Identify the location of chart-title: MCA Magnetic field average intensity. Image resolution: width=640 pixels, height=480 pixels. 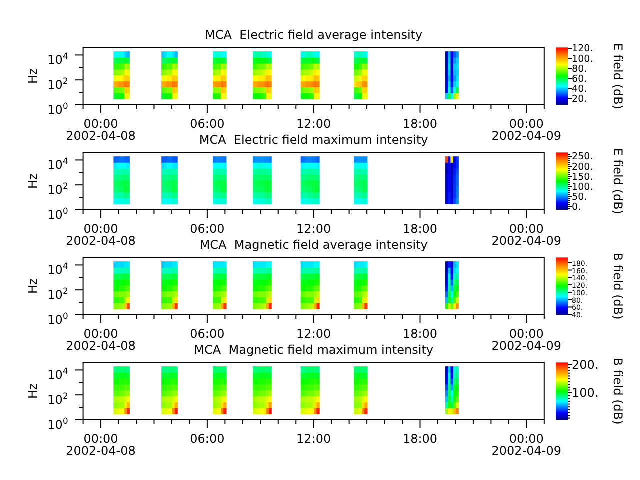
(314, 245).